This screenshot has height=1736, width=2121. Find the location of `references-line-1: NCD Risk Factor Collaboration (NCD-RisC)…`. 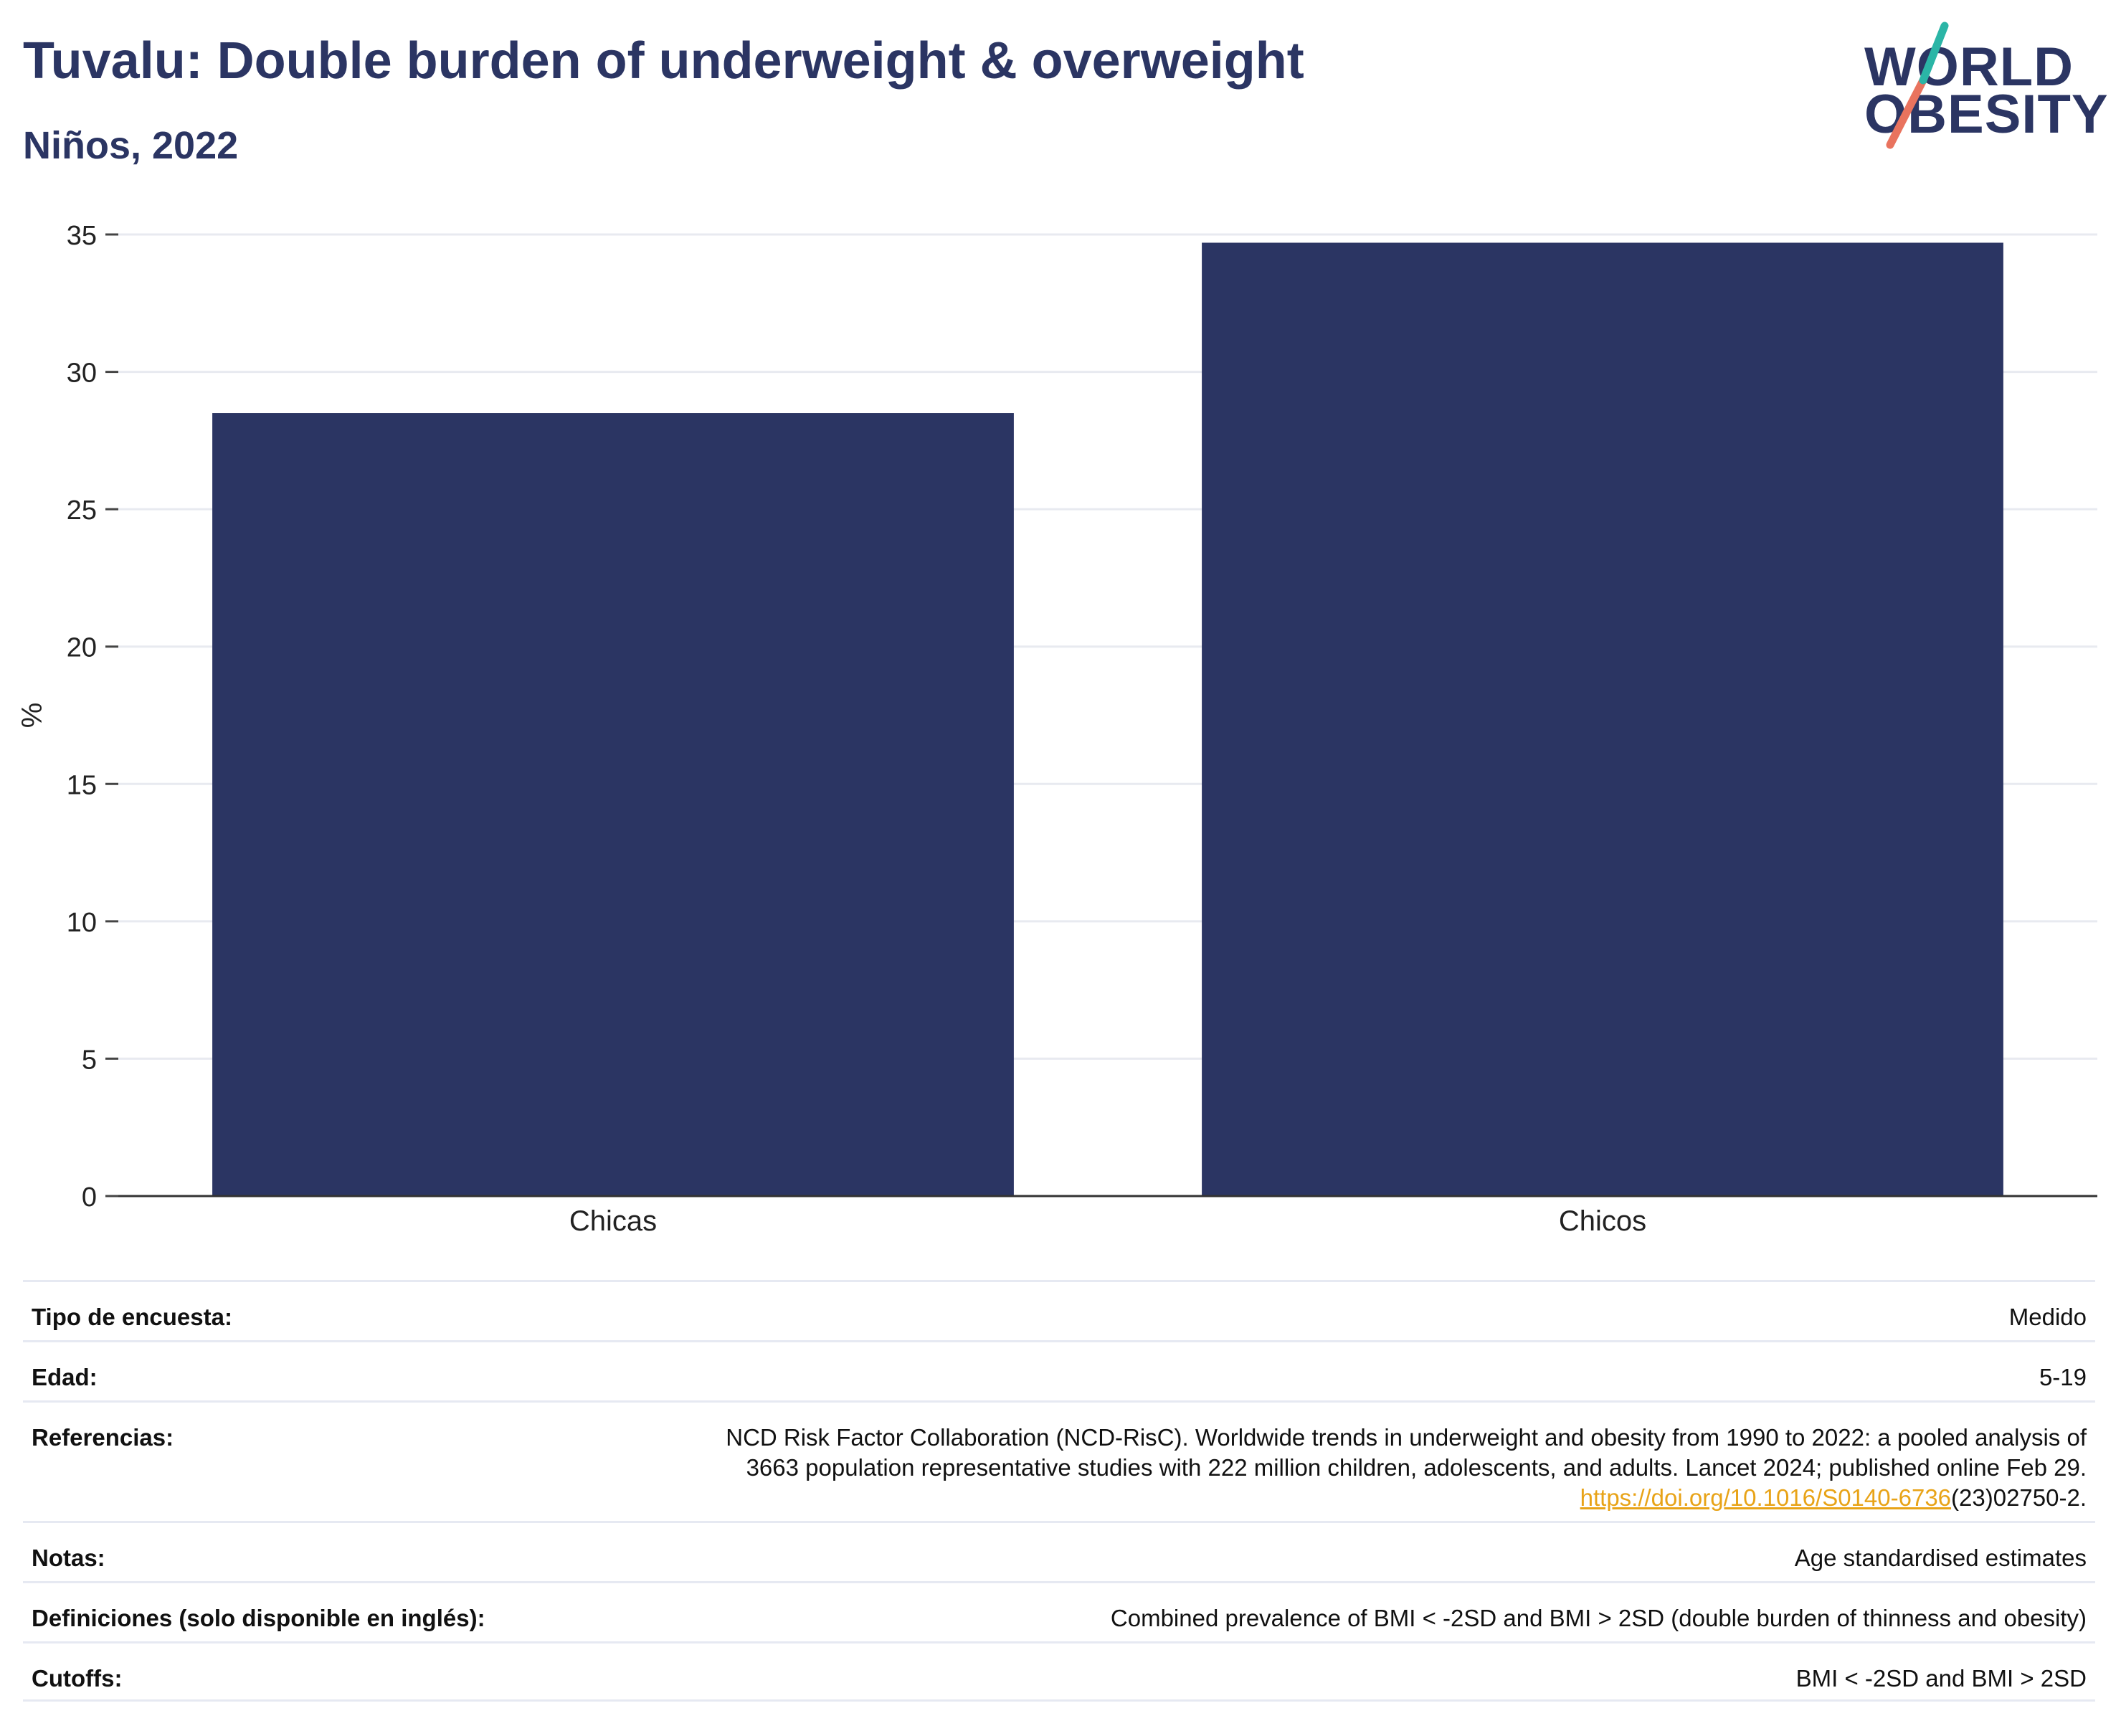

references-line-1: NCD Risk Factor Collaboration (NCD-RisC)… is located at coordinates (1406, 1438).